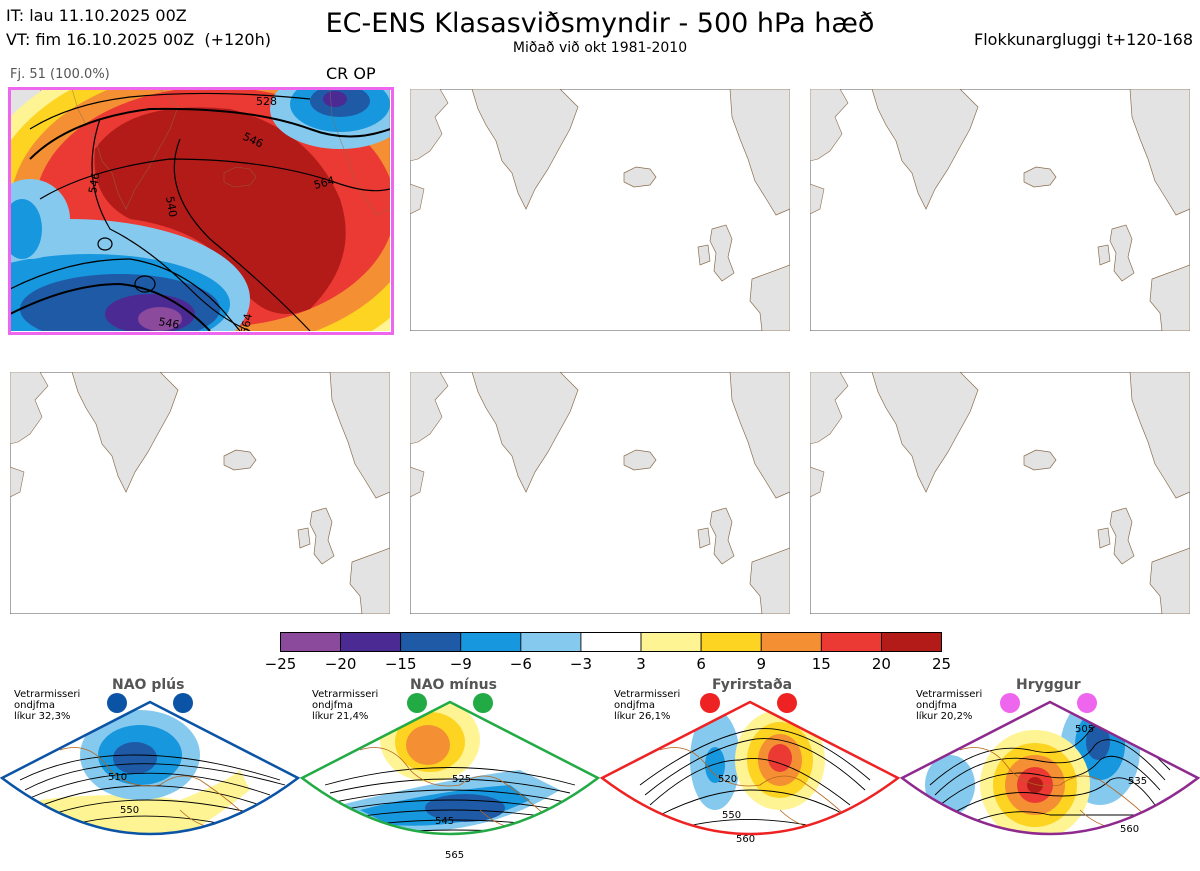 The height and width of the screenshot is (871, 1200). Describe the element at coordinates (461, 779) in the screenshot. I see `regime-contour-label: 525` at that location.